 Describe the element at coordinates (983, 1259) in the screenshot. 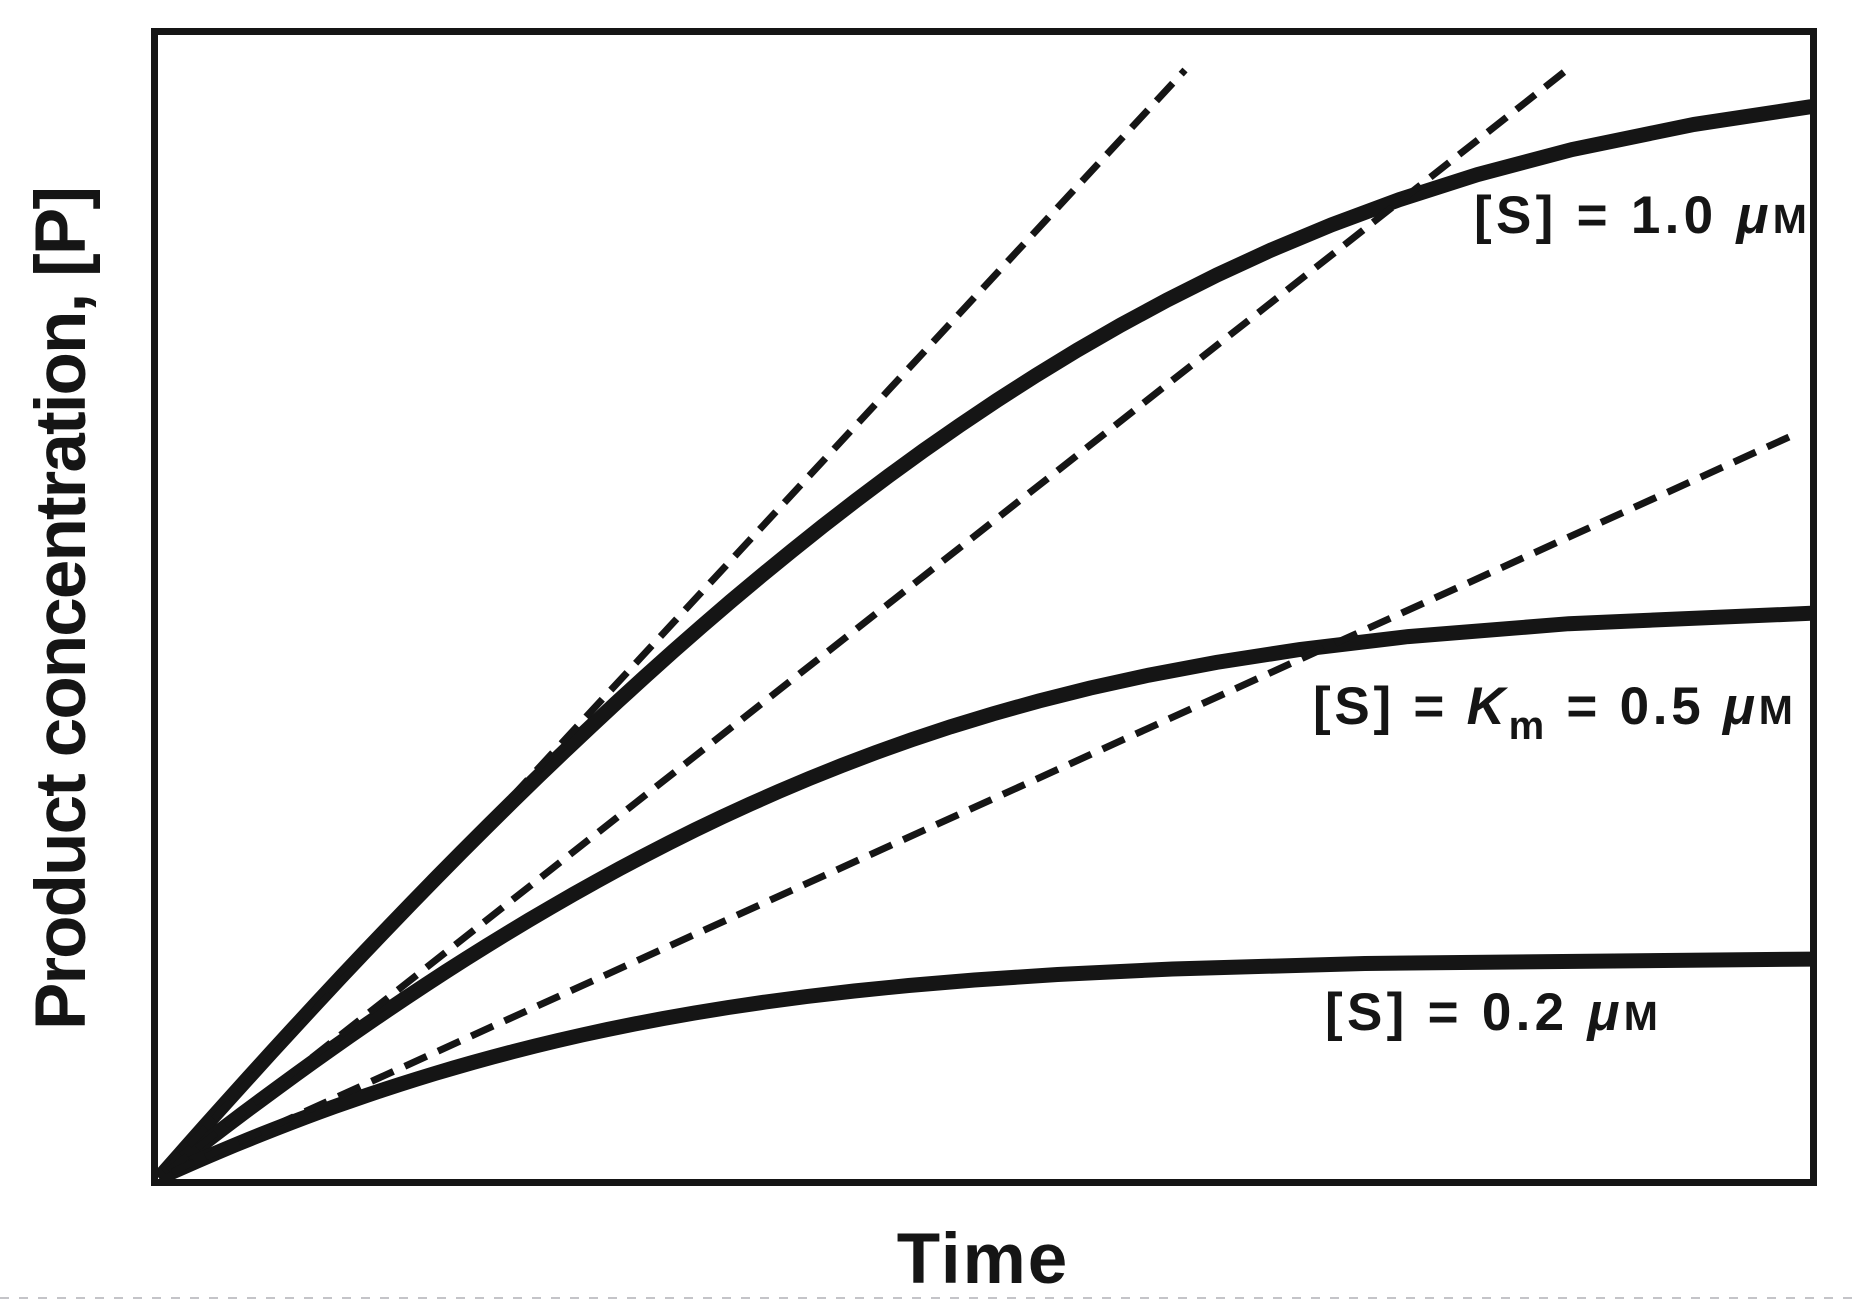

I see `svg-text: Time` at that location.